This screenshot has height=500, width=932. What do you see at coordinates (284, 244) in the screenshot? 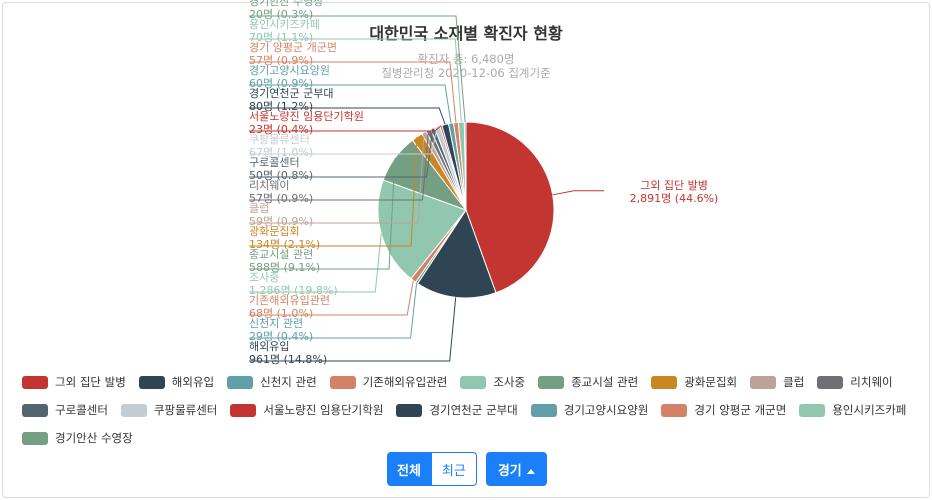
I see `slice-label: 134명 (2.1%)` at bounding box center [284, 244].